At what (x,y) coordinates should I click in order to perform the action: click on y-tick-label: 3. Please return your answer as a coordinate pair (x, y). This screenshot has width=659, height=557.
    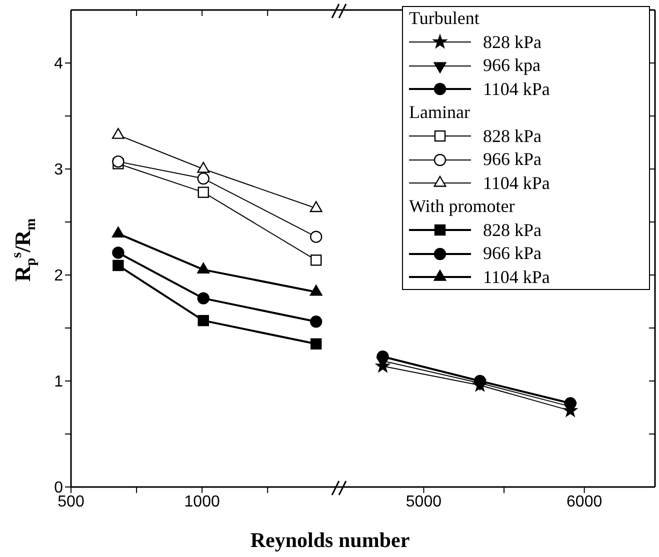
    Looking at the image, I should click on (59, 170).